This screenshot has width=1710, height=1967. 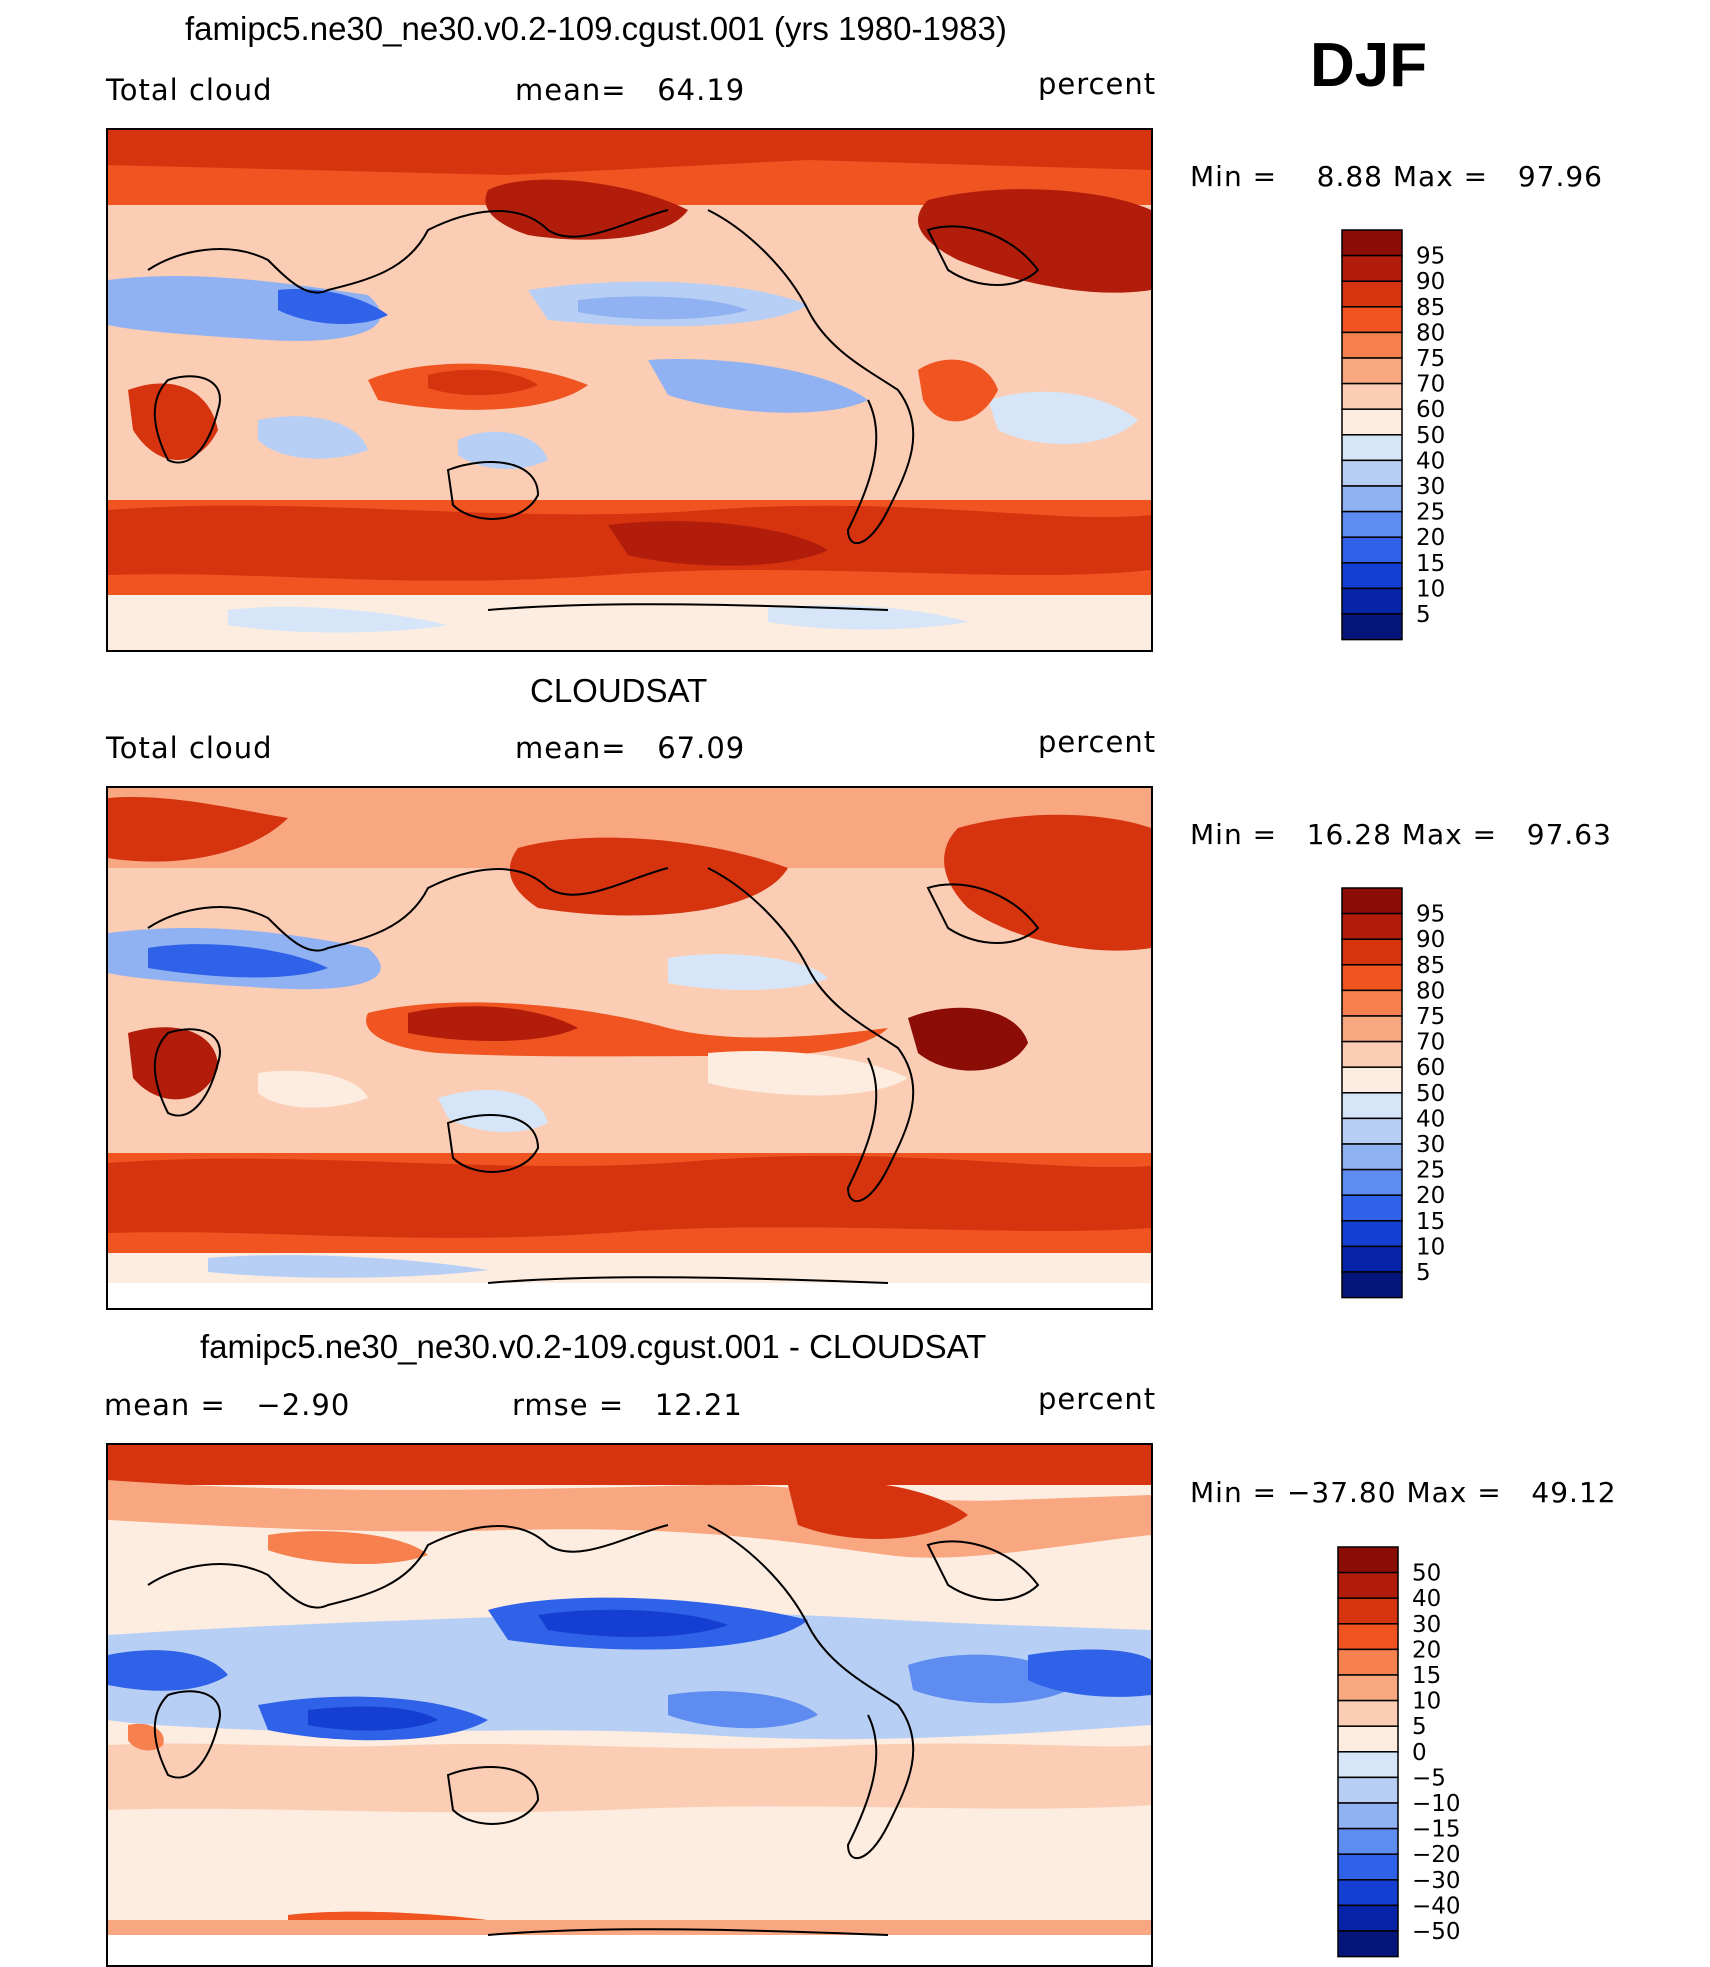 What do you see at coordinates (627, 1405) in the screenshot?
I see `panel-3-rmse-label: rmse = 12.21` at bounding box center [627, 1405].